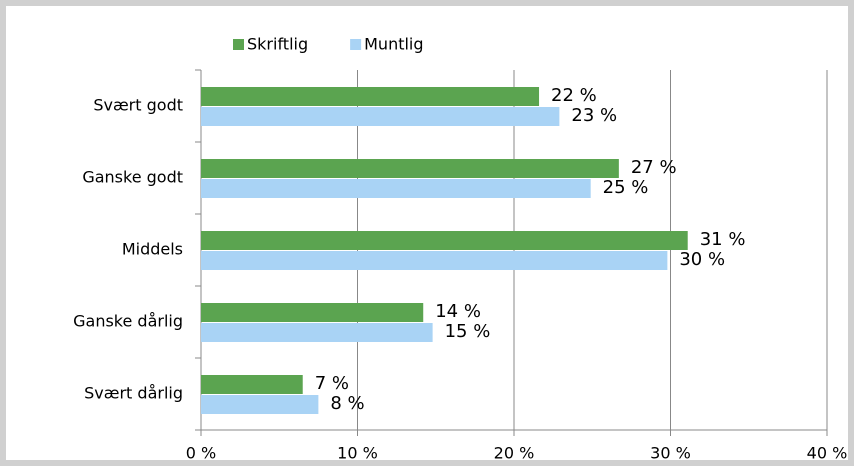  What do you see at coordinates (132, 177) in the screenshot?
I see `y-tick-label: Ganske godt` at bounding box center [132, 177].